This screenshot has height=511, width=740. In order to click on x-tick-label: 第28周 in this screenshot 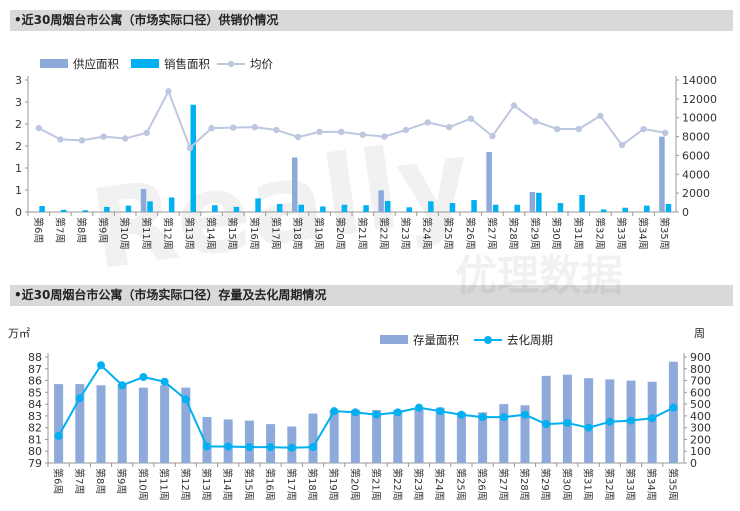, I will do `click(513, 233)`.